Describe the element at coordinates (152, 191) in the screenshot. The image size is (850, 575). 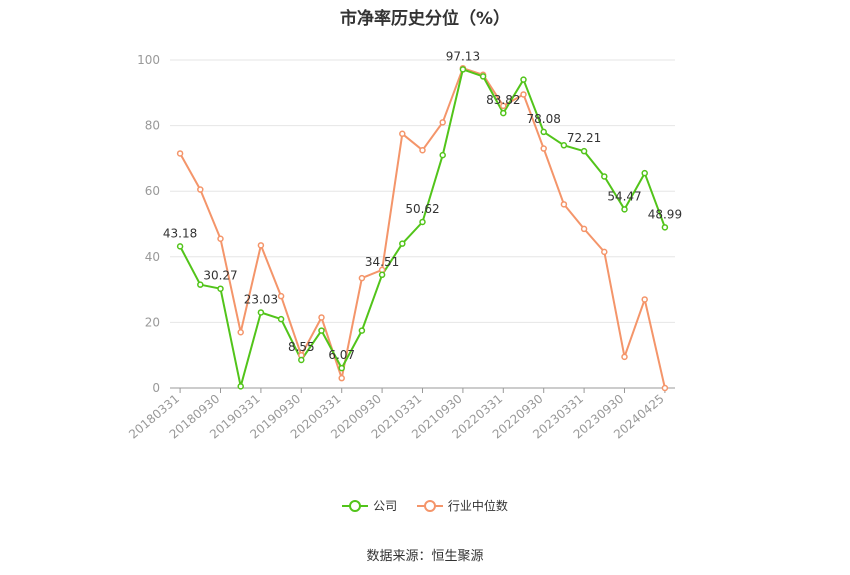
I see `y-tick-label: 60` at that location.